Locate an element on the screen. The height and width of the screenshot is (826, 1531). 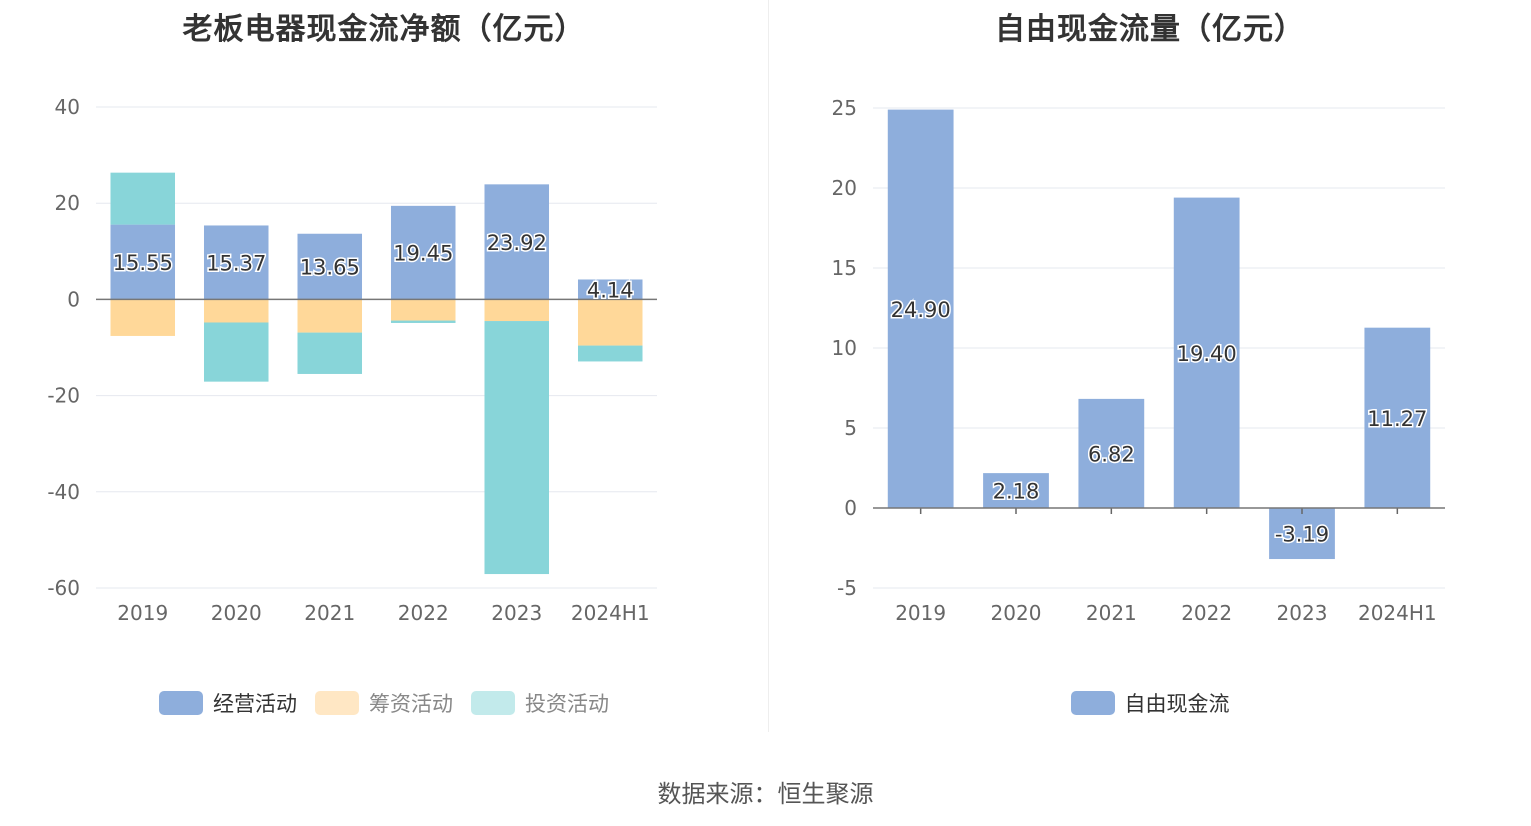
bar-自由现金流-2019 is located at coordinates (920, 308).